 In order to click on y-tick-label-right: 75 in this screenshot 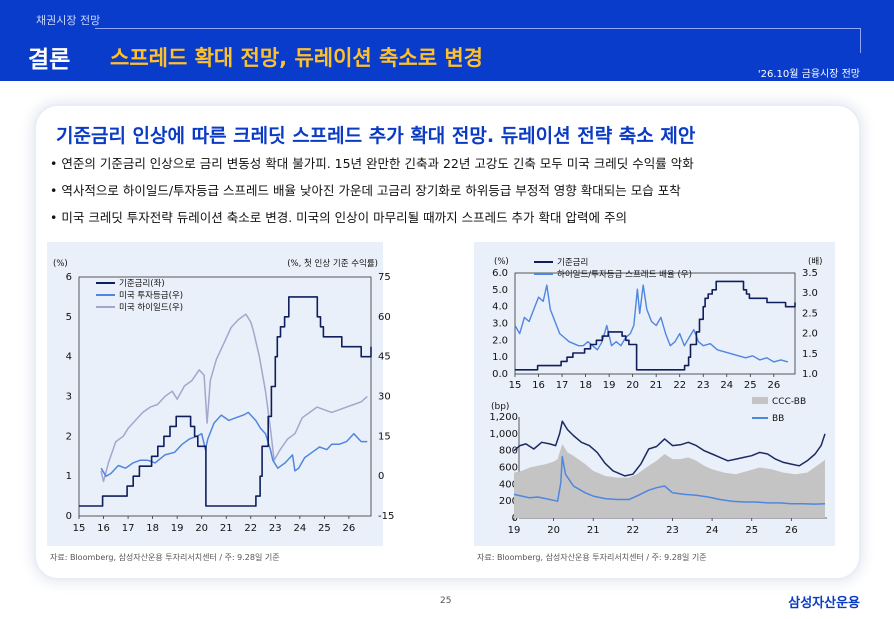, I will do `click(384, 277)`.